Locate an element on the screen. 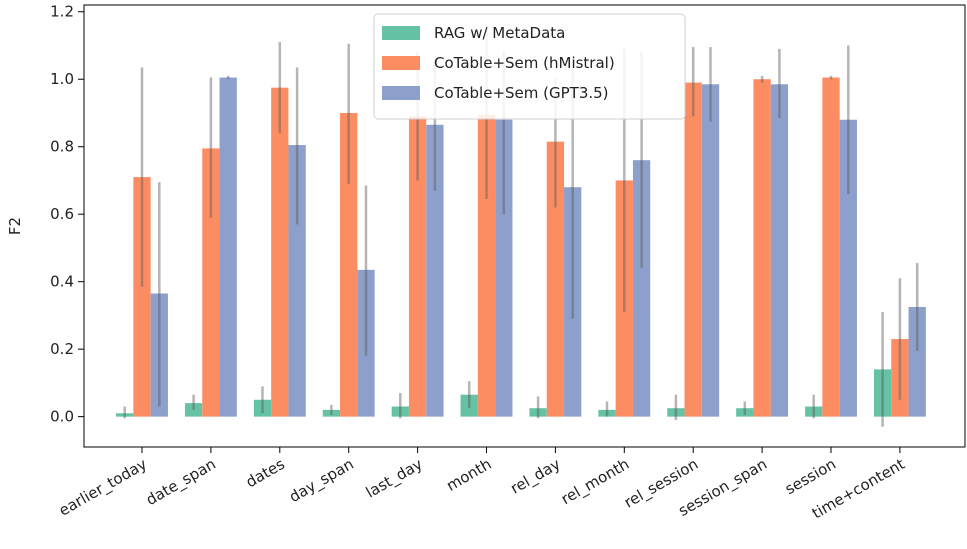  y-axis: 0.0 0.2 0.4 0.6 0.8 1.0 1.2 is located at coordinates (67, 214).